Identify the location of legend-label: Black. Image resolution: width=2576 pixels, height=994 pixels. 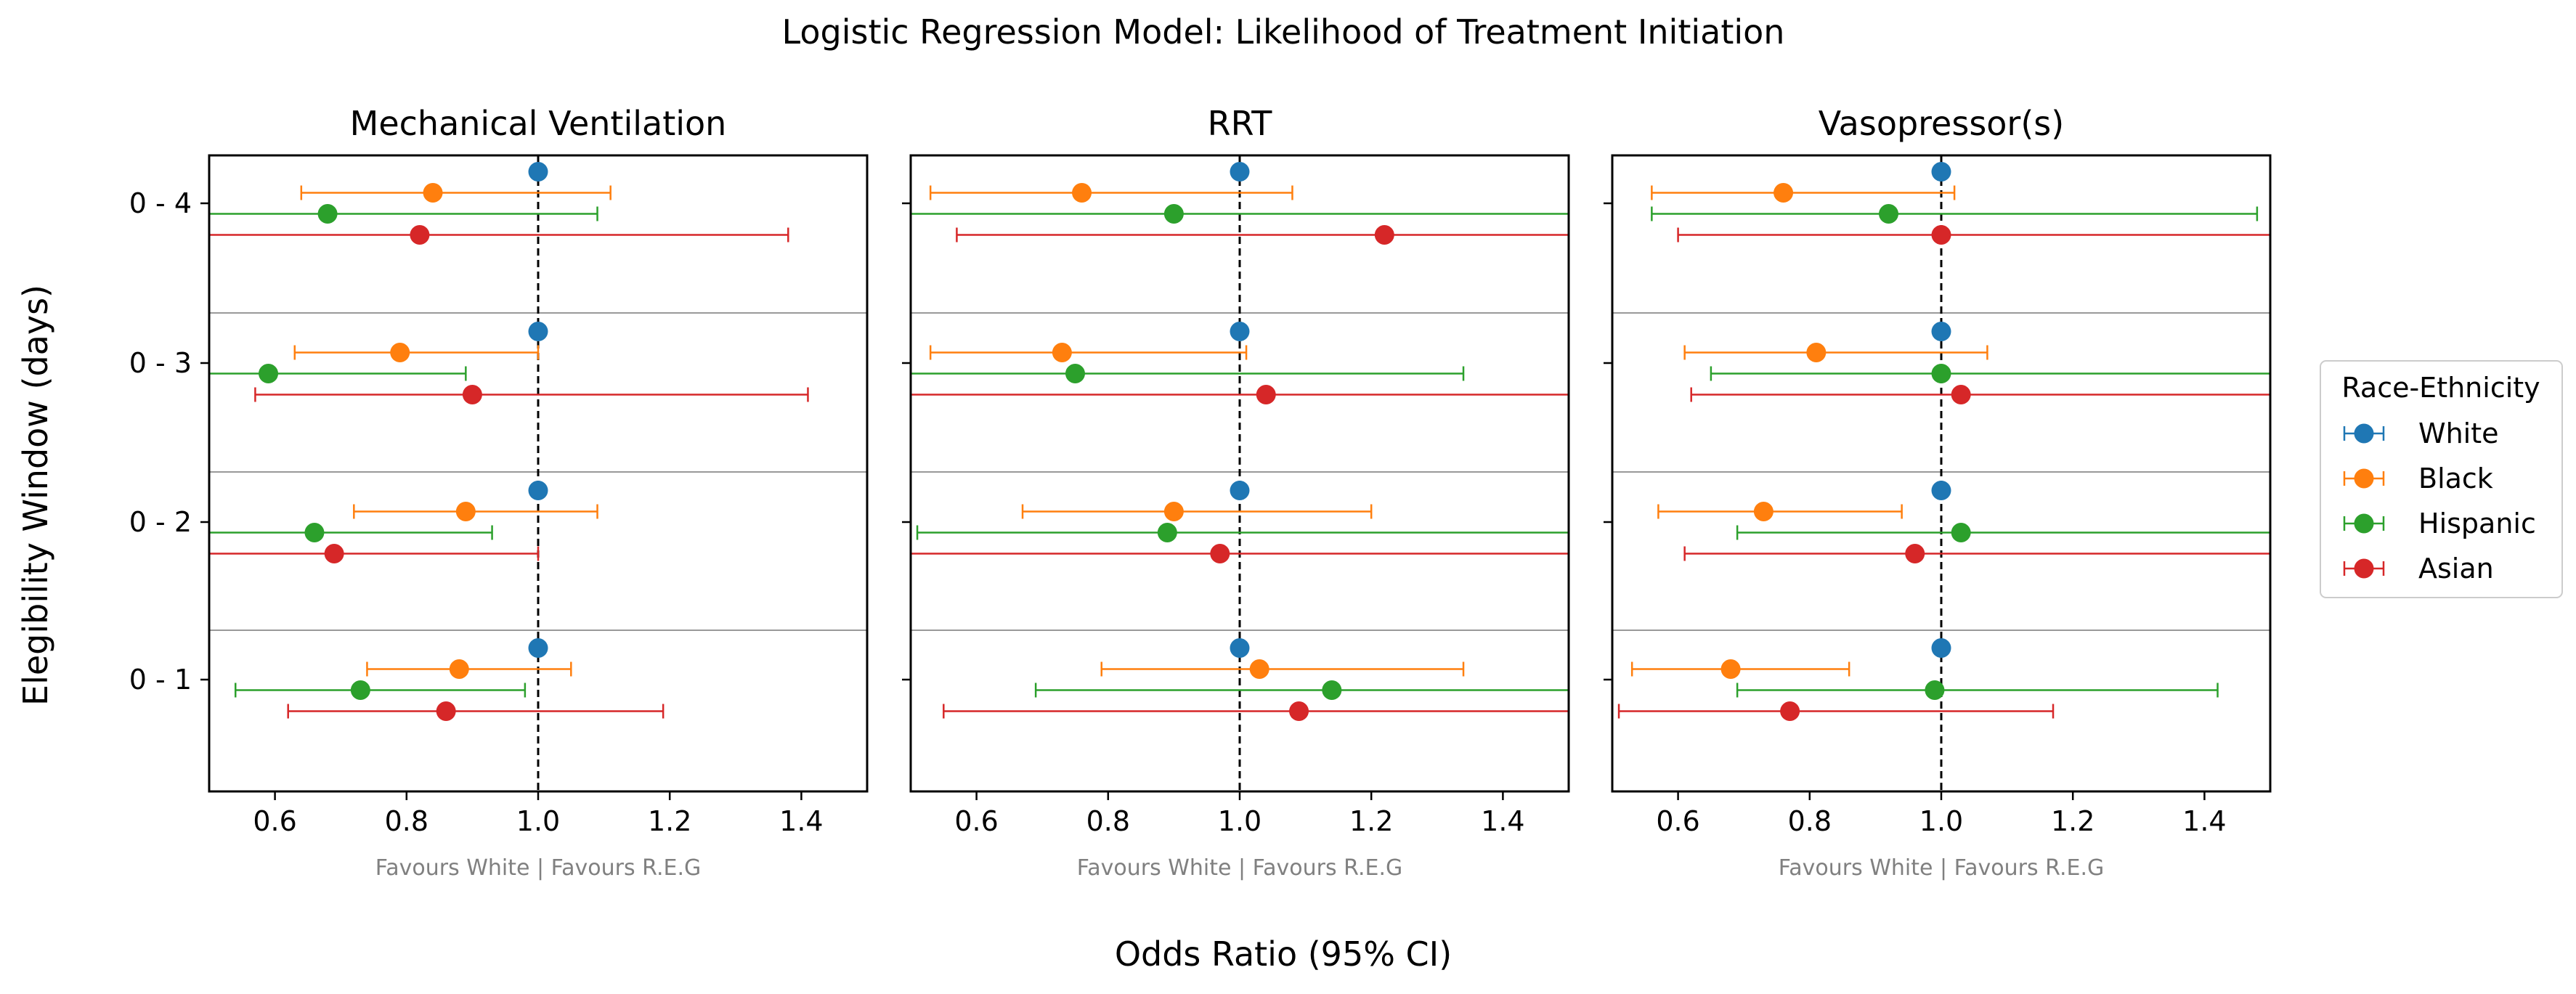
(2456, 478).